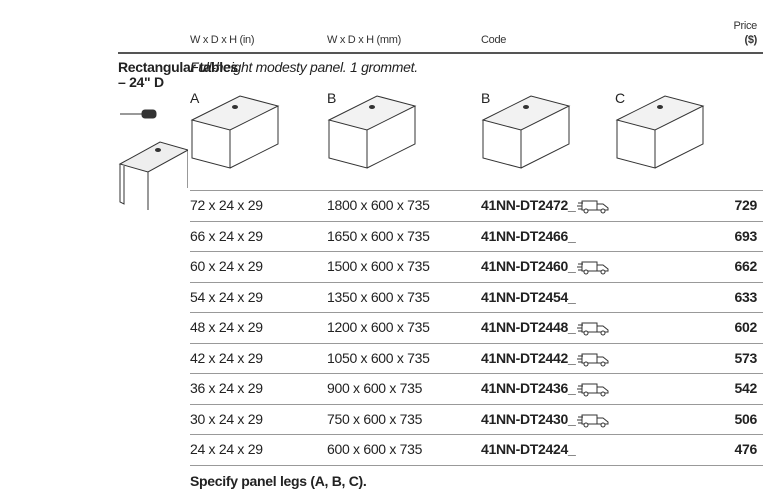 This screenshot has width=763, height=500. What do you see at coordinates (750, 40) in the screenshot?
I see `col-header: ($)` at bounding box center [750, 40].